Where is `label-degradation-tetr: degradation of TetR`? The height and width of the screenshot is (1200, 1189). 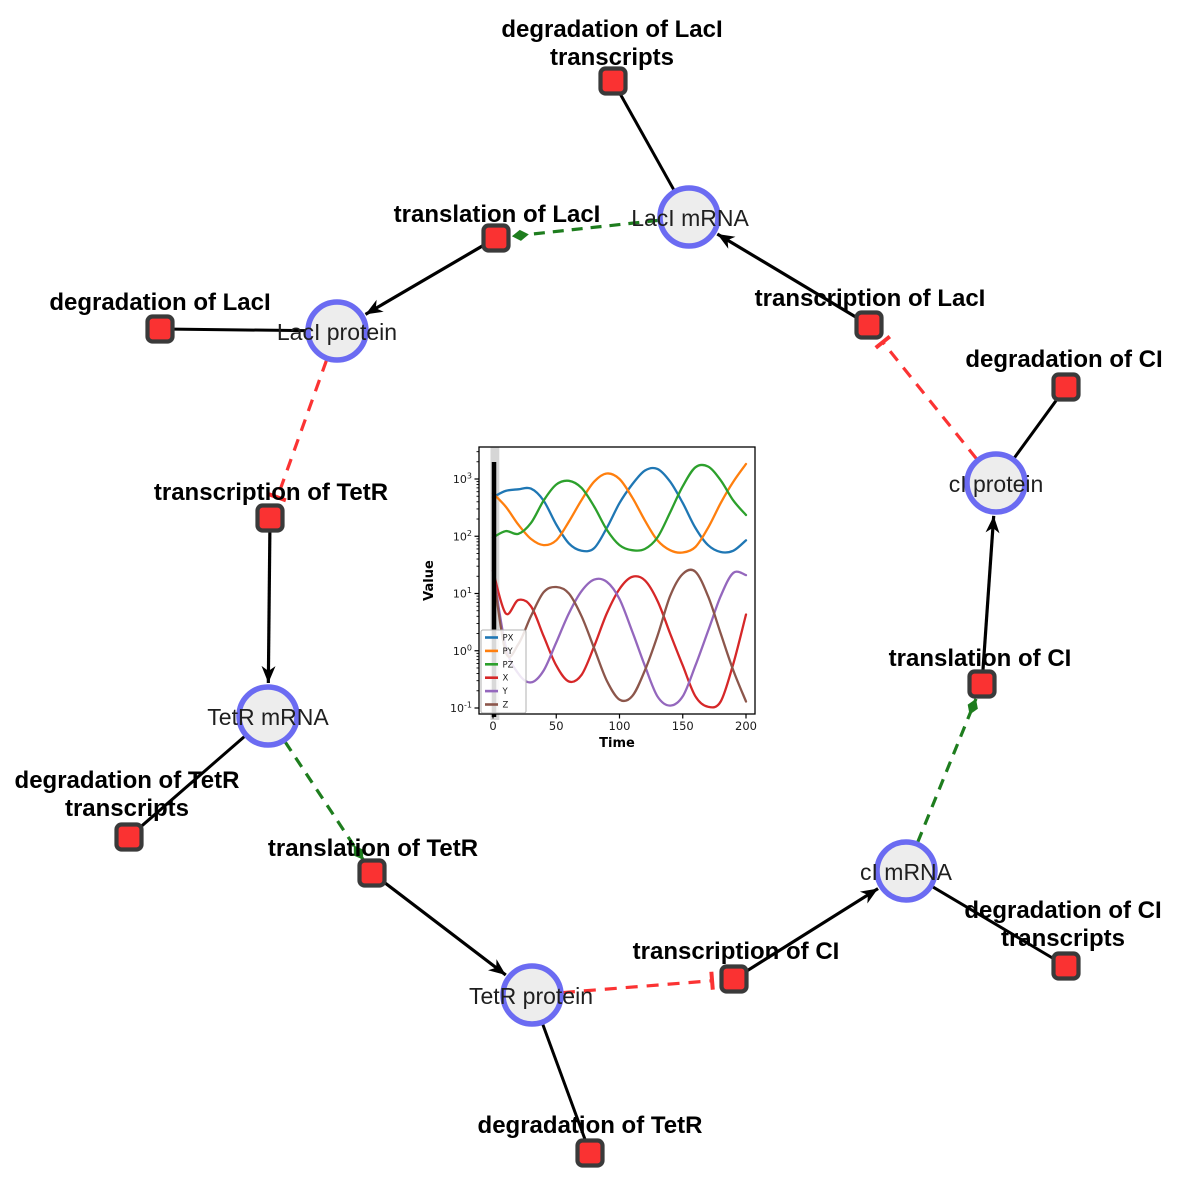 label-degradation-tetr: degradation of TetR is located at coordinates (590, 1125).